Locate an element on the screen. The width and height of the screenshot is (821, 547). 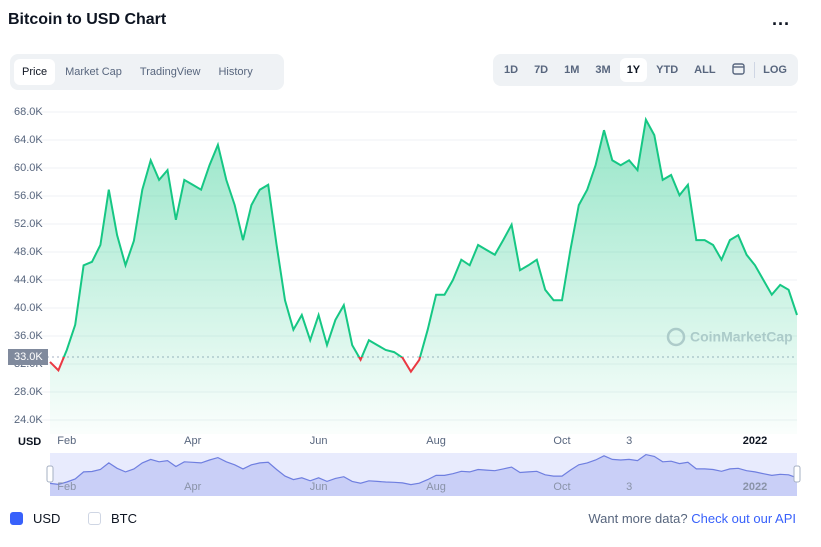
log-button: LOG is located at coordinates (775, 70).